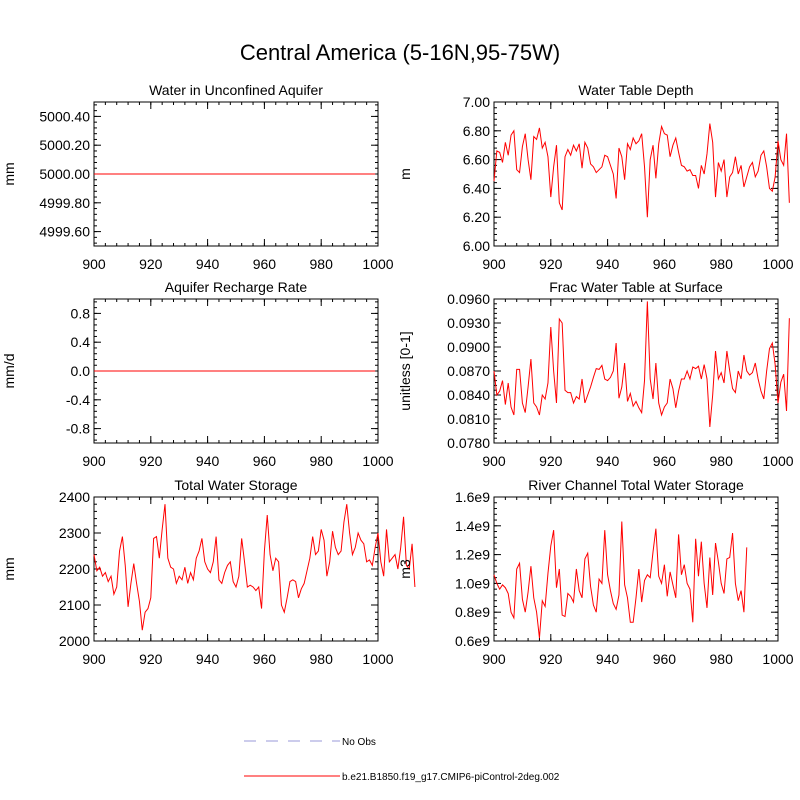 Image resolution: width=800 pixels, height=800 pixels. I want to click on panel-title: River Channel Total Water Storage, so click(636, 485).